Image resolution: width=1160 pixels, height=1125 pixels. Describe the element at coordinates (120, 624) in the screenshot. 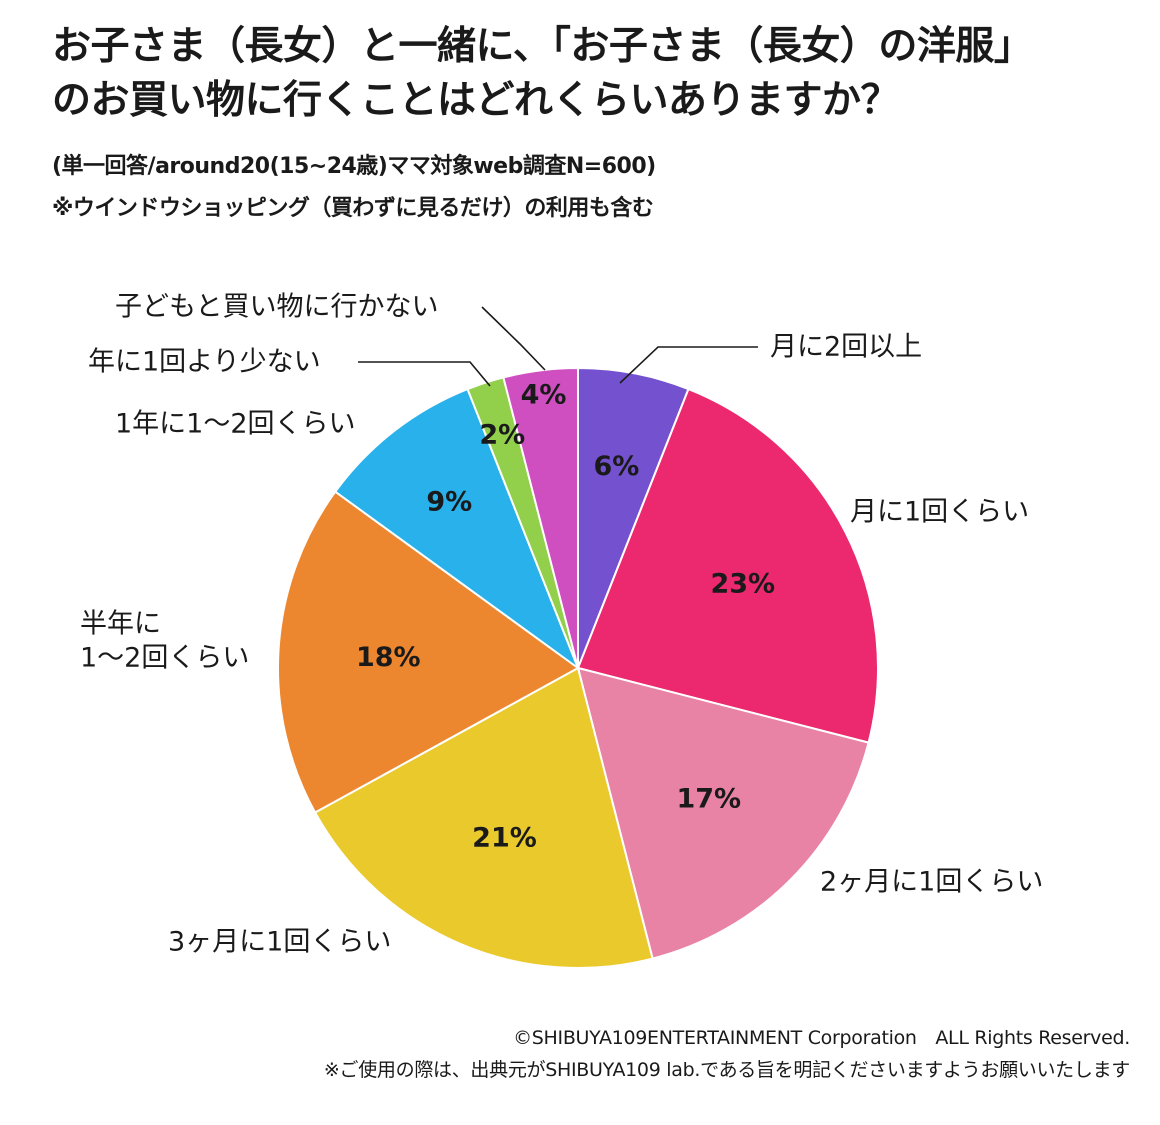

I see `slice-category-label: 半年に` at that location.